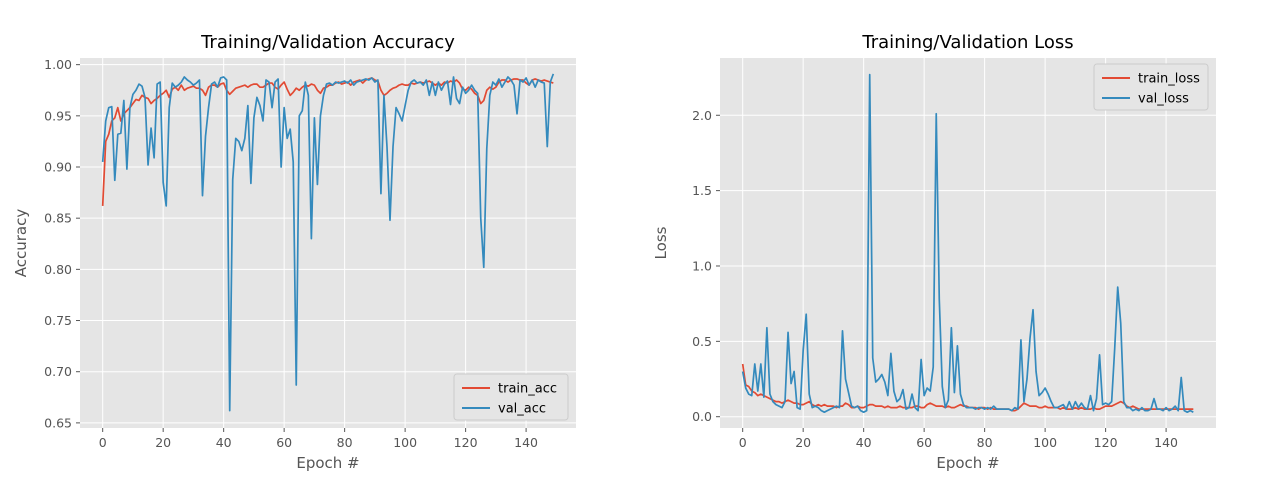 Image resolution: width=1280 pixels, height=480 pixels. I want to click on y-tick-label: 0.5, so click(702, 341).